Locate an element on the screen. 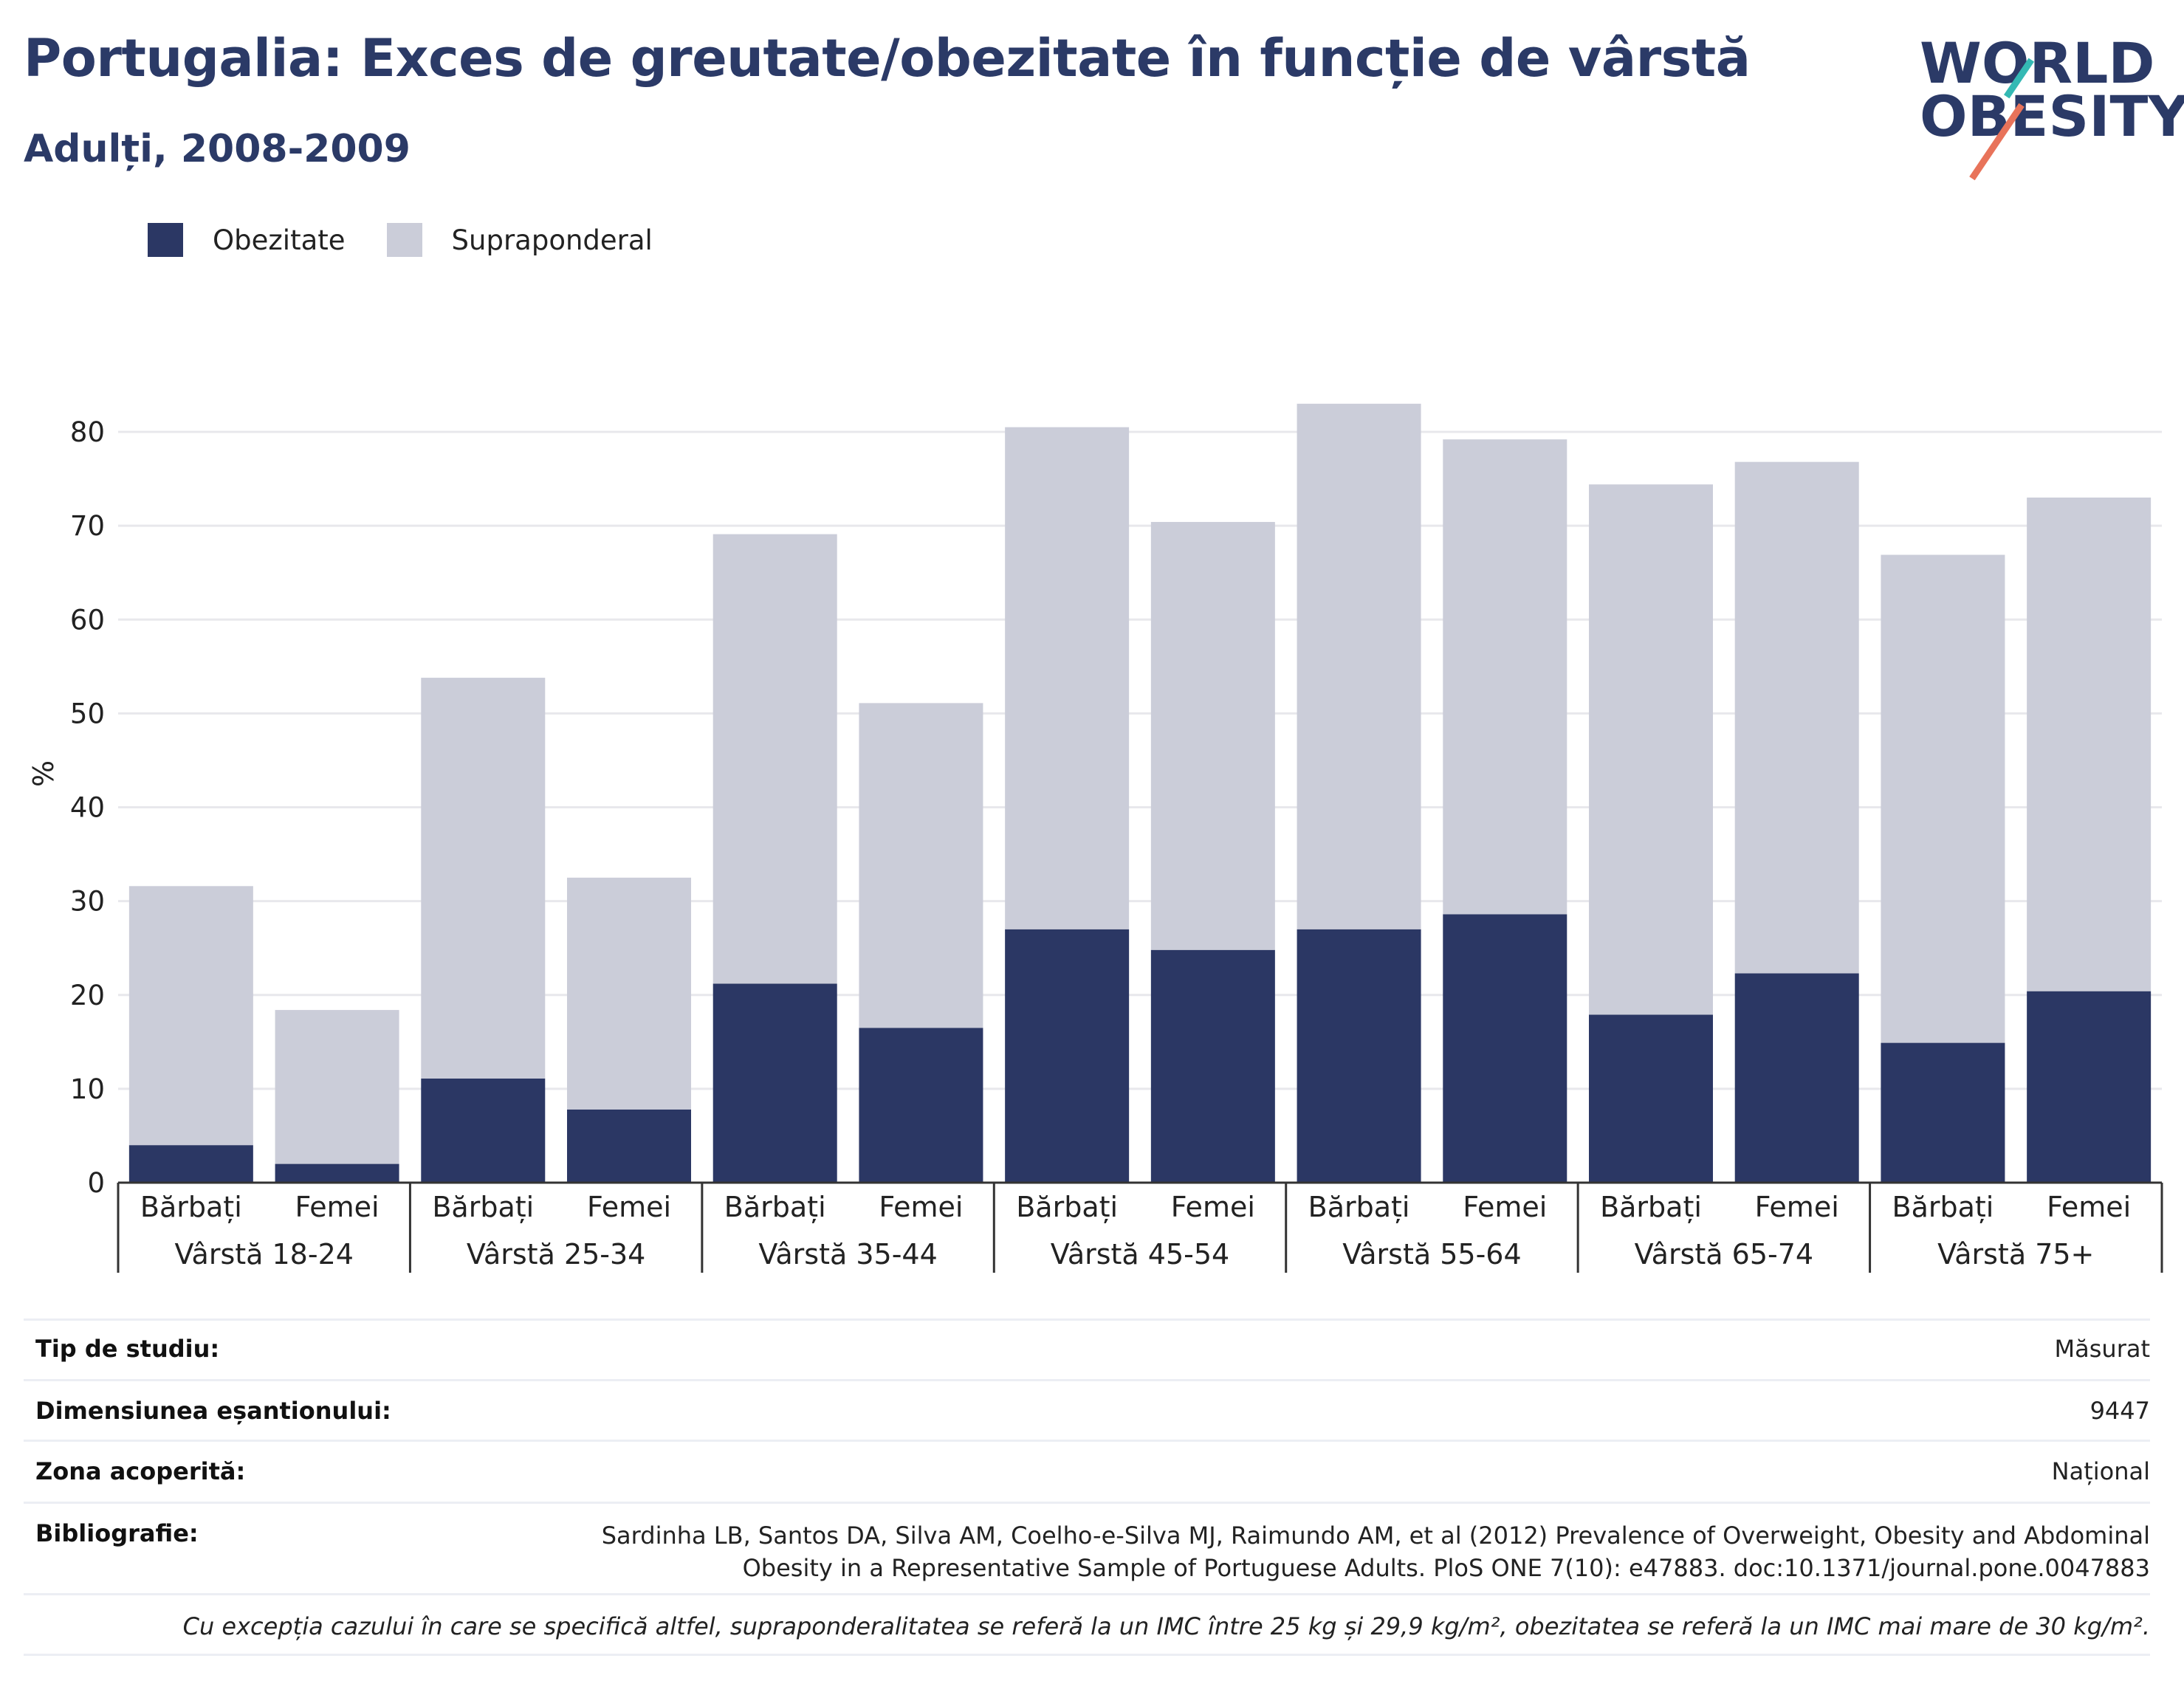  world-obesity-logo: WORLD OBESITY is located at coordinates (2052, 105).